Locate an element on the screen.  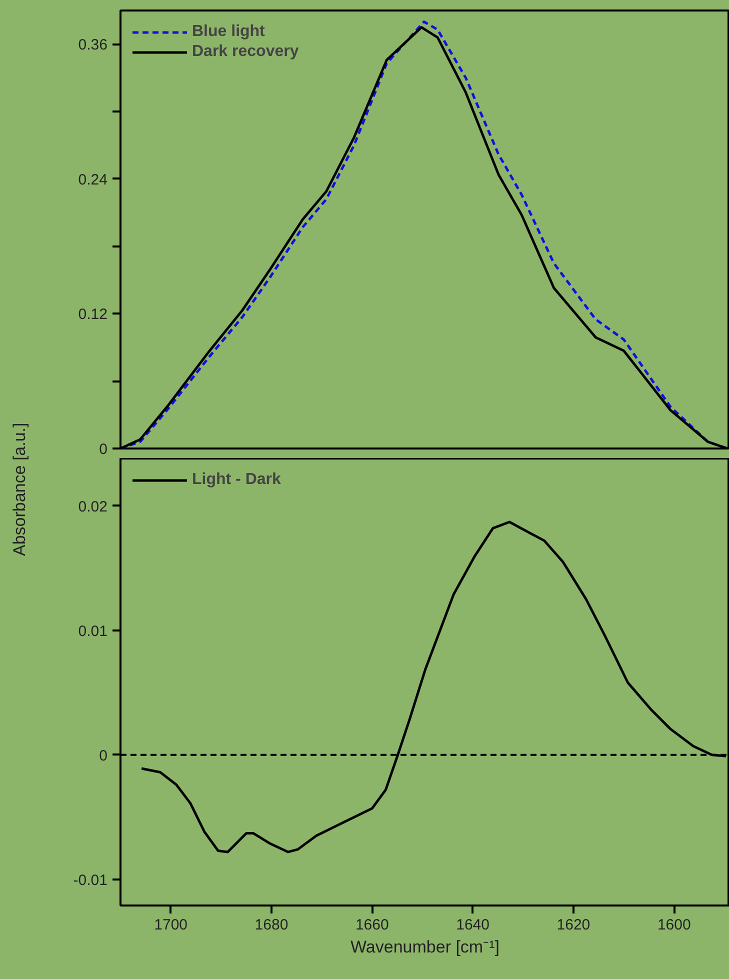
x-tick-label: 1700 is located at coordinates (171, 925).